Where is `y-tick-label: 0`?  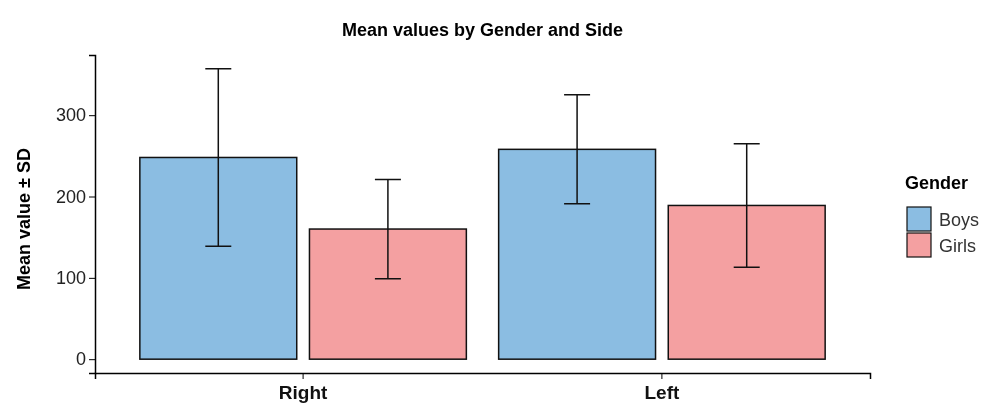 y-tick-label: 0 is located at coordinates (80, 359).